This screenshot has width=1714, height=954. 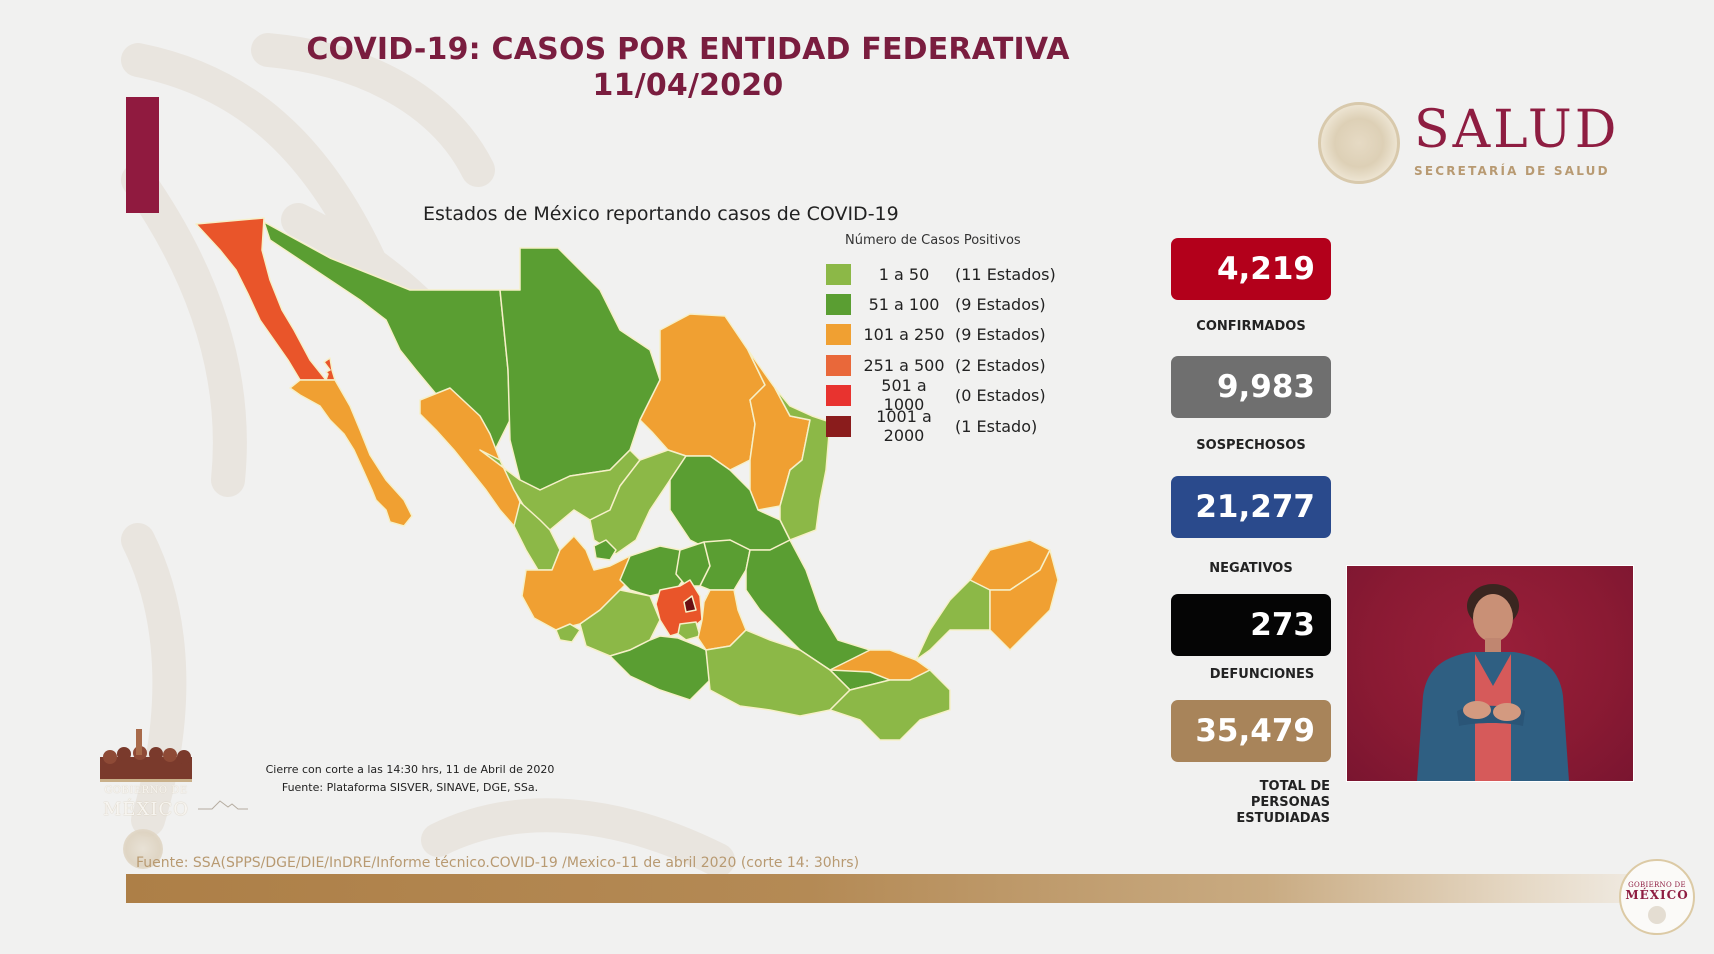 What do you see at coordinates (1024, 600) in the screenshot?
I see `state-quintana-roo` at bounding box center [1024, 600].